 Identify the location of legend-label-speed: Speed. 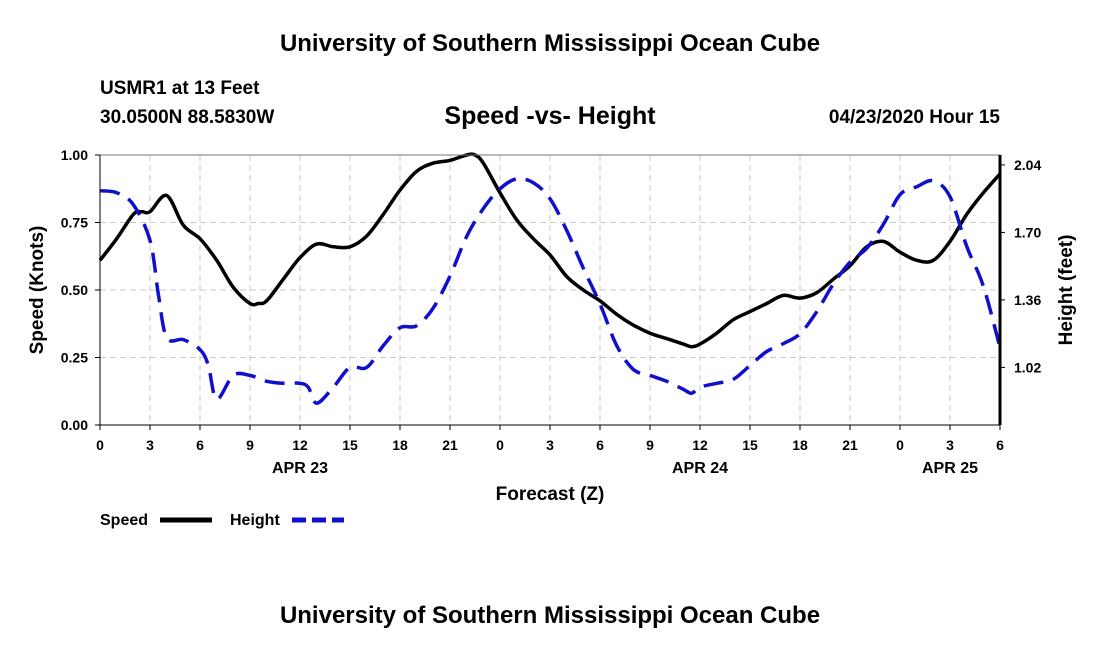
(124, 520).